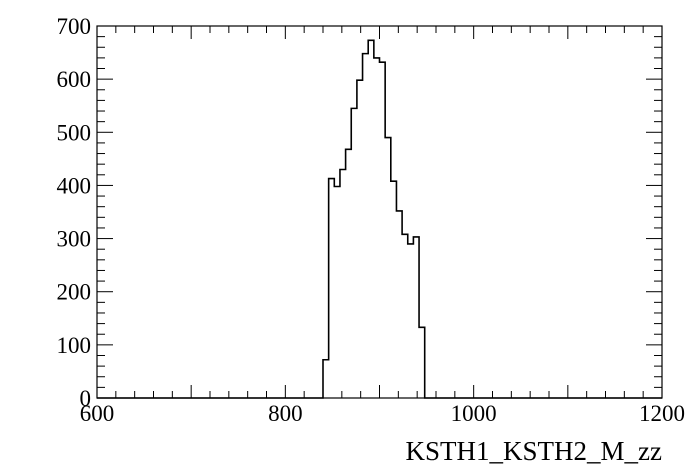 The width and height of the screenshot is (698, 475). What do you see at coordinates (74, 345) in the screenshot?
I see `y-tick-label: 100` at bounding box center [74, 345].